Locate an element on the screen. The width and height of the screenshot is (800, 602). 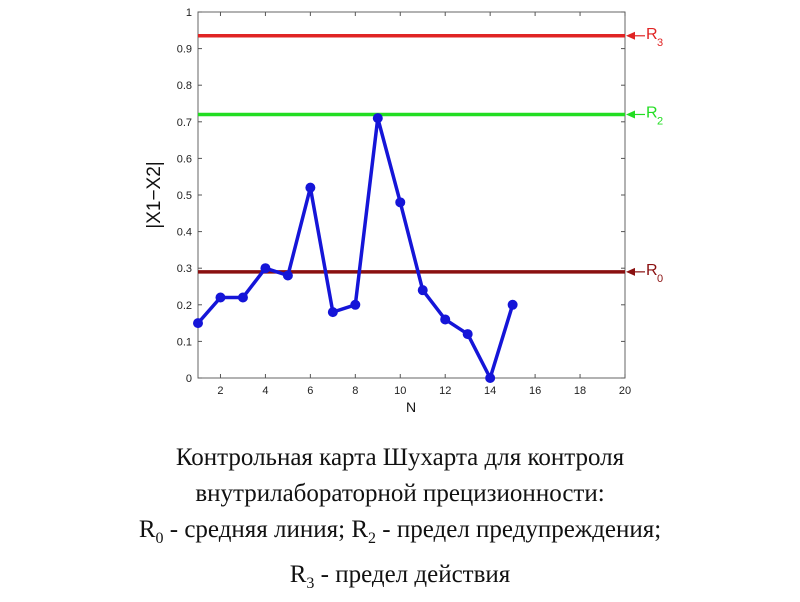
reference-label-sub-r2: 2 is located at coordinates (660, 121).